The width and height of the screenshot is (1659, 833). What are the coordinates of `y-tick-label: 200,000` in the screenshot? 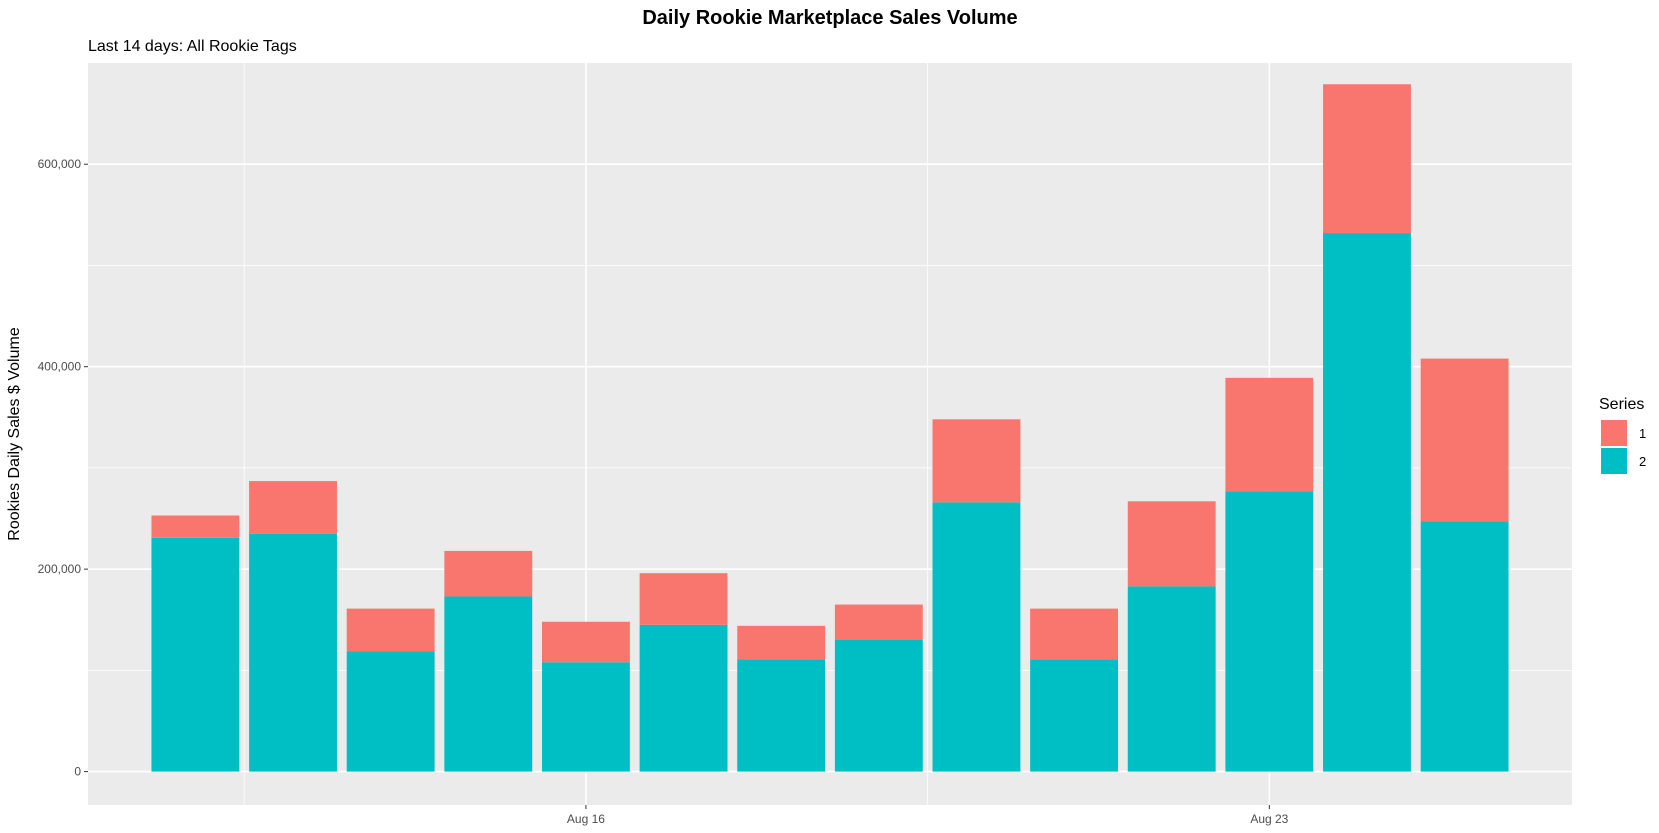 It's located at (60, 569).